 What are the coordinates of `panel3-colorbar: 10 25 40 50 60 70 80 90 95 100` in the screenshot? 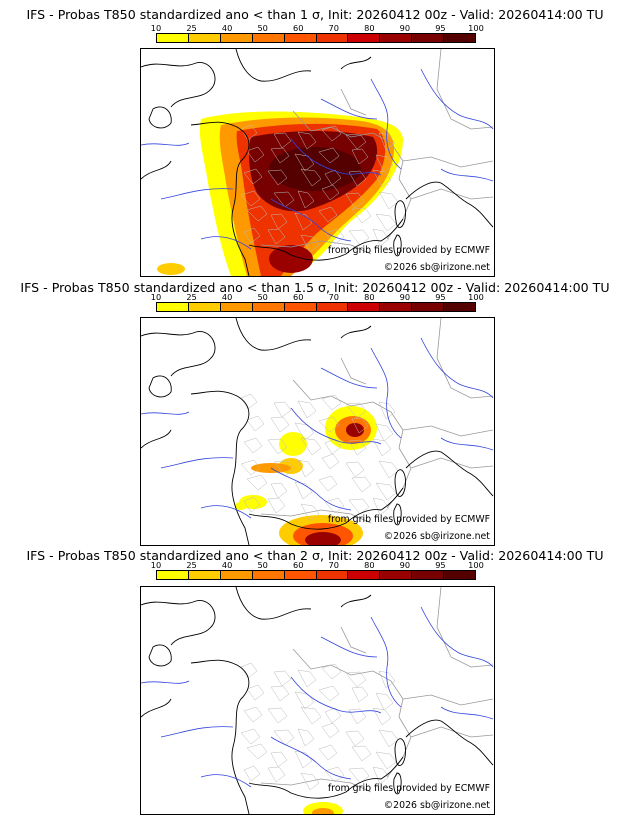 It's located at (317, 570).